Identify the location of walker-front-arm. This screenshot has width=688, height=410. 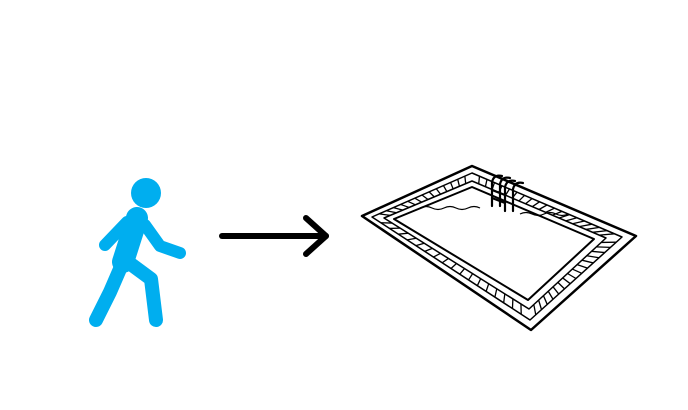
(162, 239).